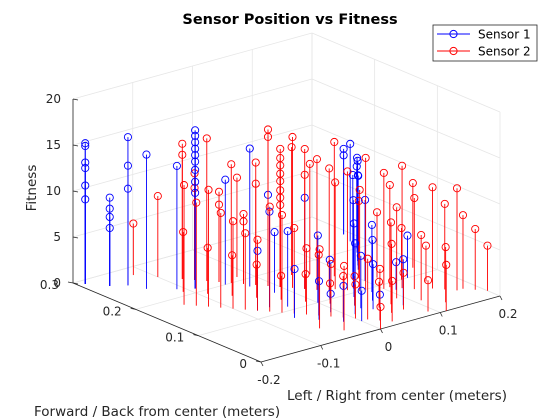 The height and width of the screenshot is (420, 560). Describe the element at coordinates (53, 145) in the screenshot. I see `z-tick-label: 15` at that location.